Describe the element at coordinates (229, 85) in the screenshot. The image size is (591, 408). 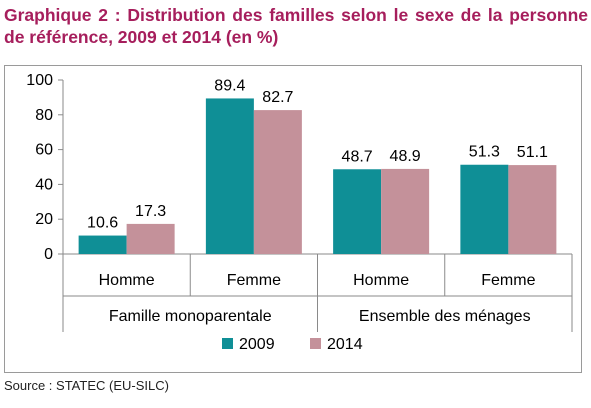
I see `data-label: 89.4` at that location.